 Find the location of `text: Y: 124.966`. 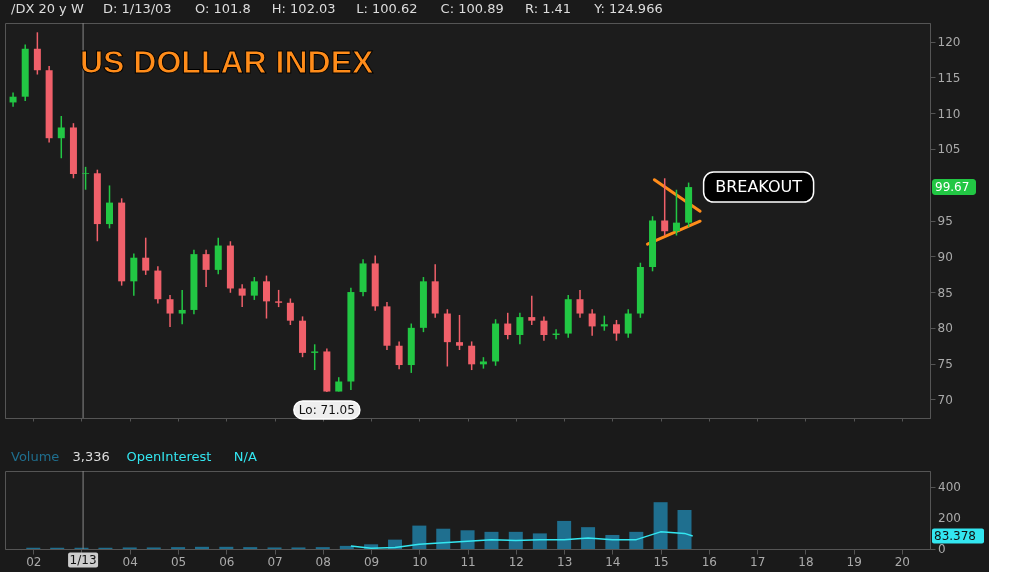

text: Y: 124.966 is located at coordinates (628, 8).